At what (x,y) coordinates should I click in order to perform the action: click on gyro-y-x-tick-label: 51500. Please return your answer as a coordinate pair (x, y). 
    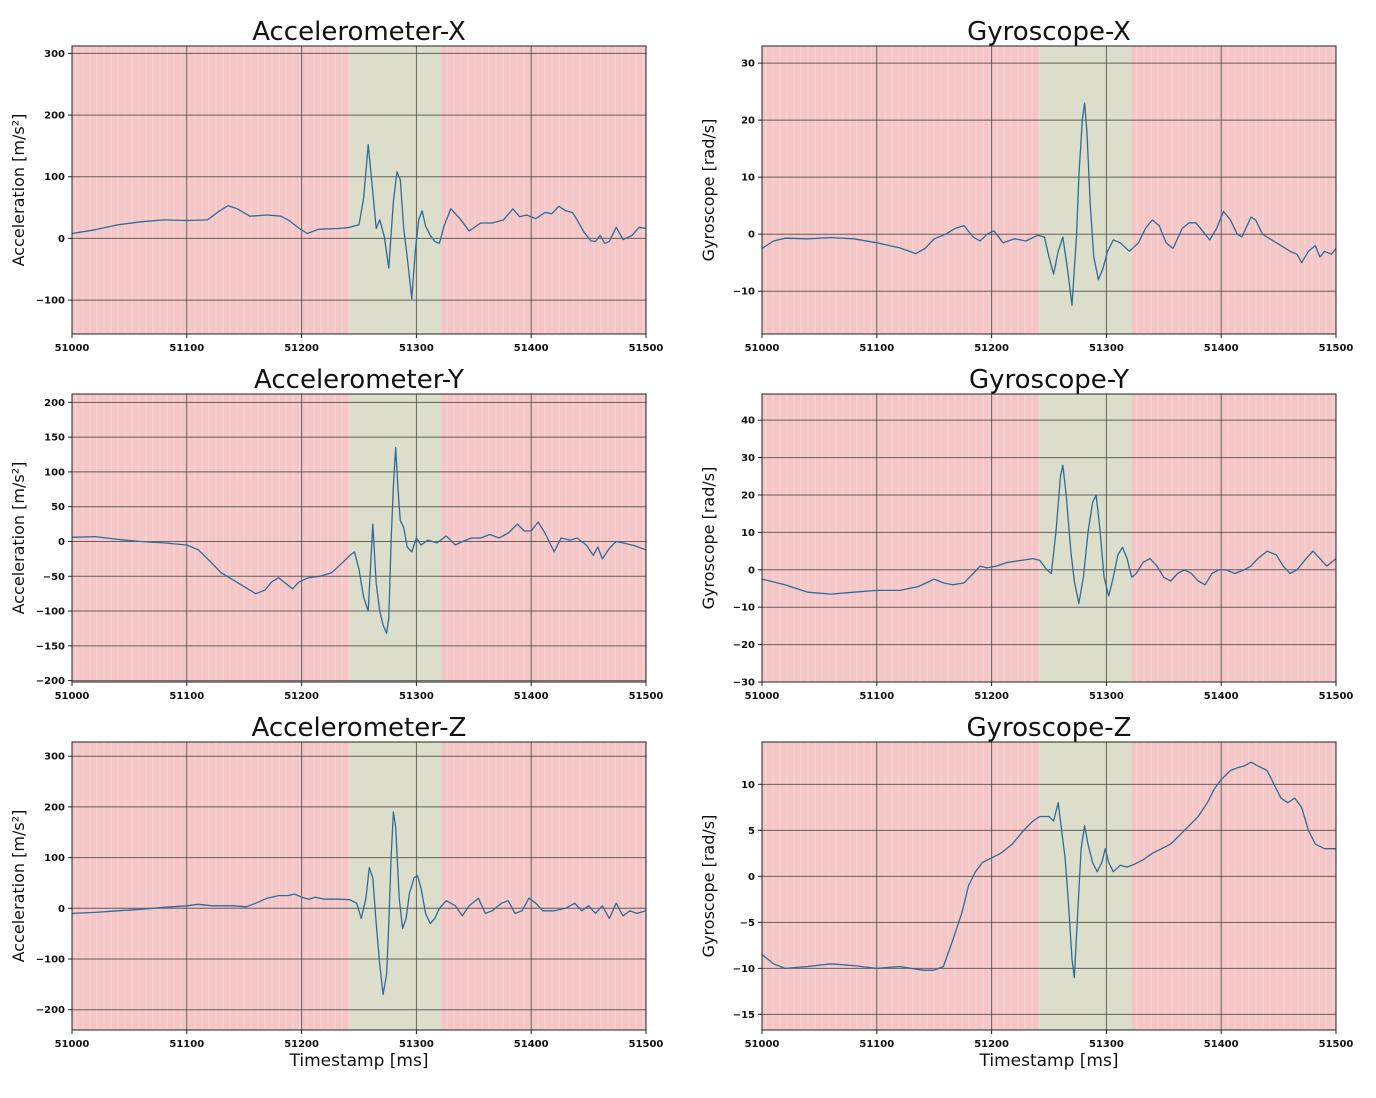
    Looking at the image, I should click on (1336, 696).